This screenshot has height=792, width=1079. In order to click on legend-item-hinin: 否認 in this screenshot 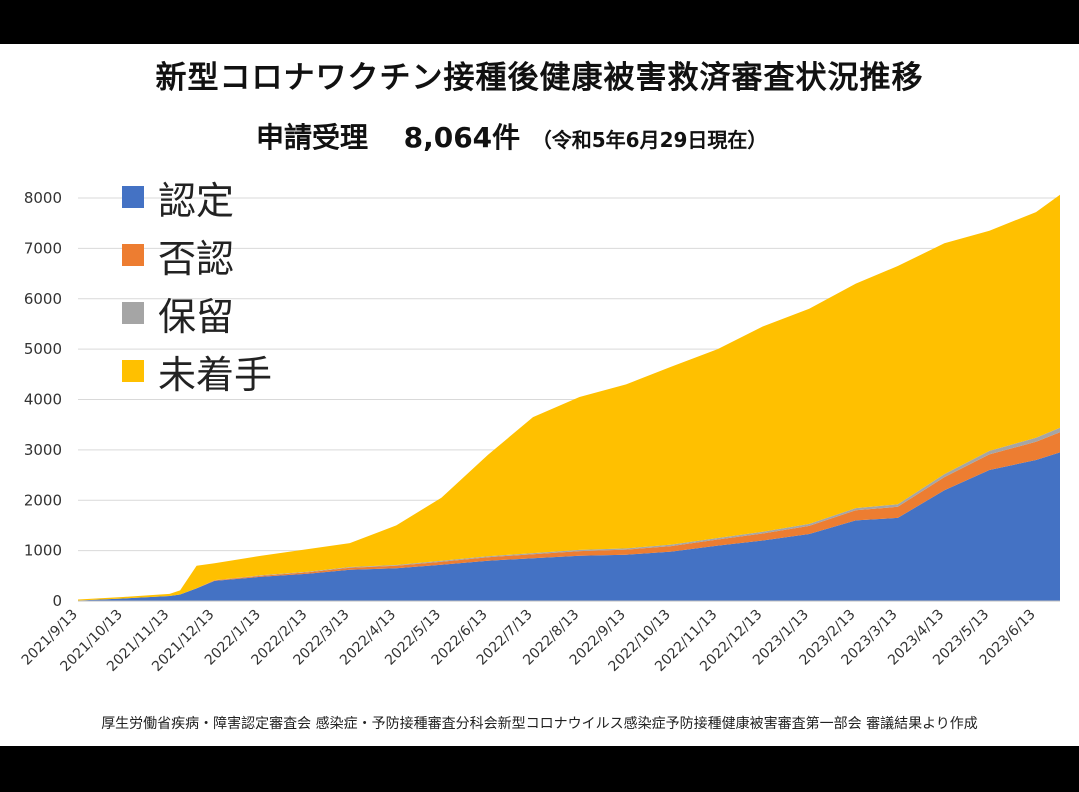, I will do `click(197, 255)`.